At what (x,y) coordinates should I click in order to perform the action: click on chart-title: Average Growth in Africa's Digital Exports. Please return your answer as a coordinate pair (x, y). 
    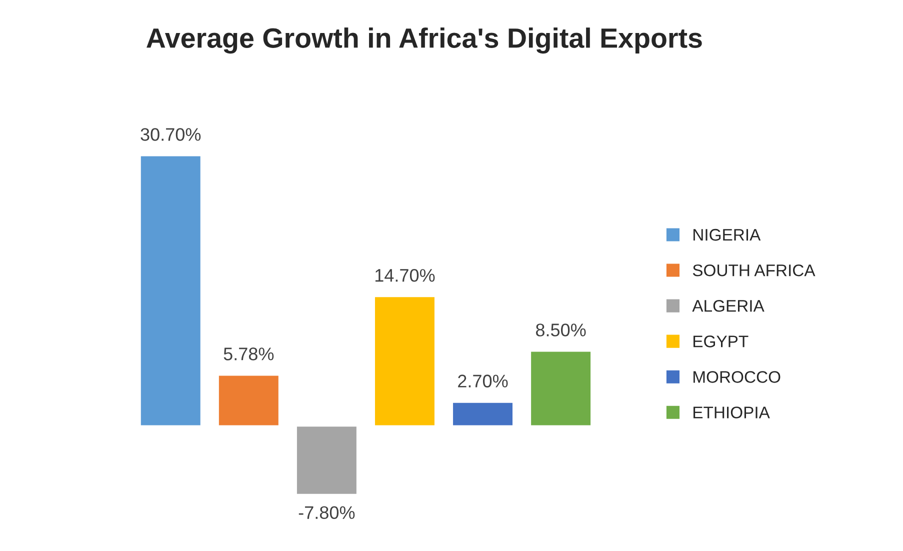
    Looking at the image, I should click on (424, 41).